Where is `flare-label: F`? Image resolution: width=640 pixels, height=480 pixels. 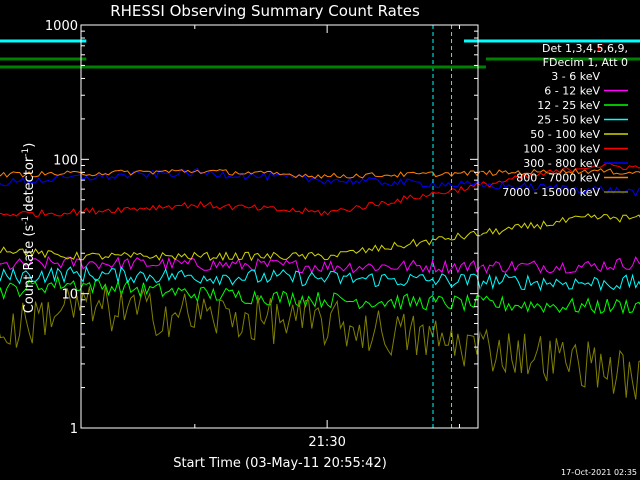
flare-label: F is located at coordinates (600, 48).